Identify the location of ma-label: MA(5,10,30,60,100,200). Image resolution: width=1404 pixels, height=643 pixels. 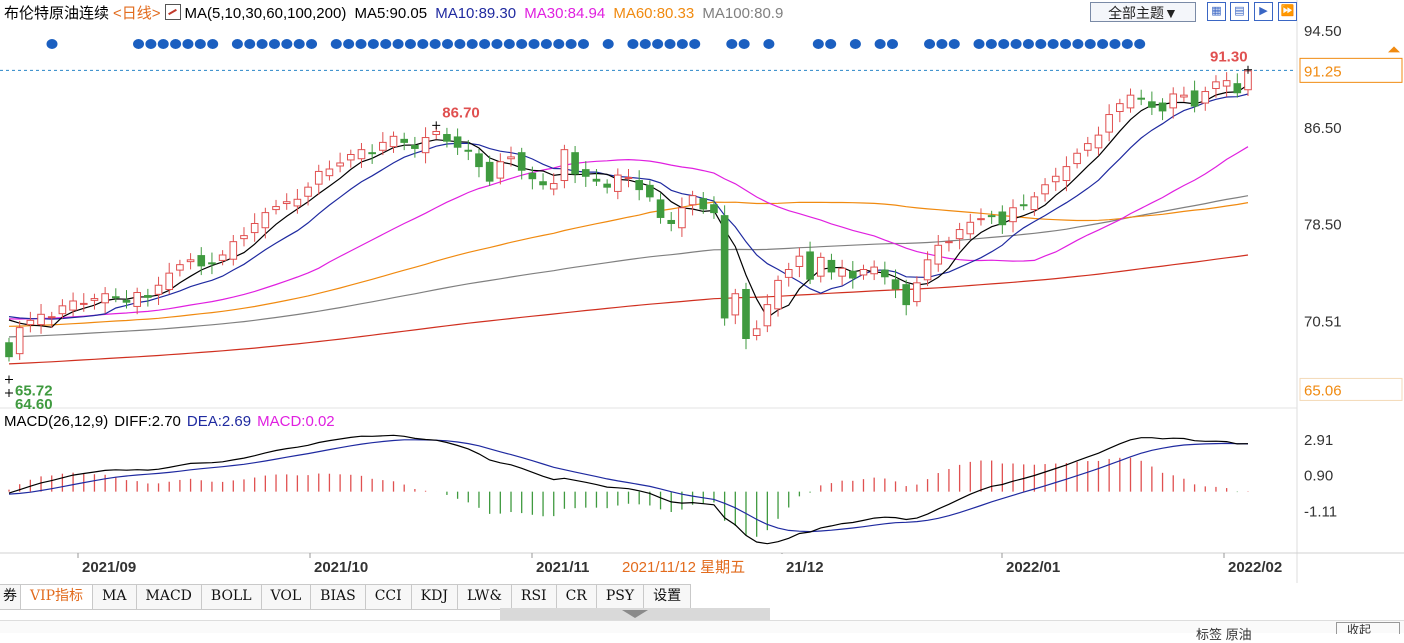
(265, 13).